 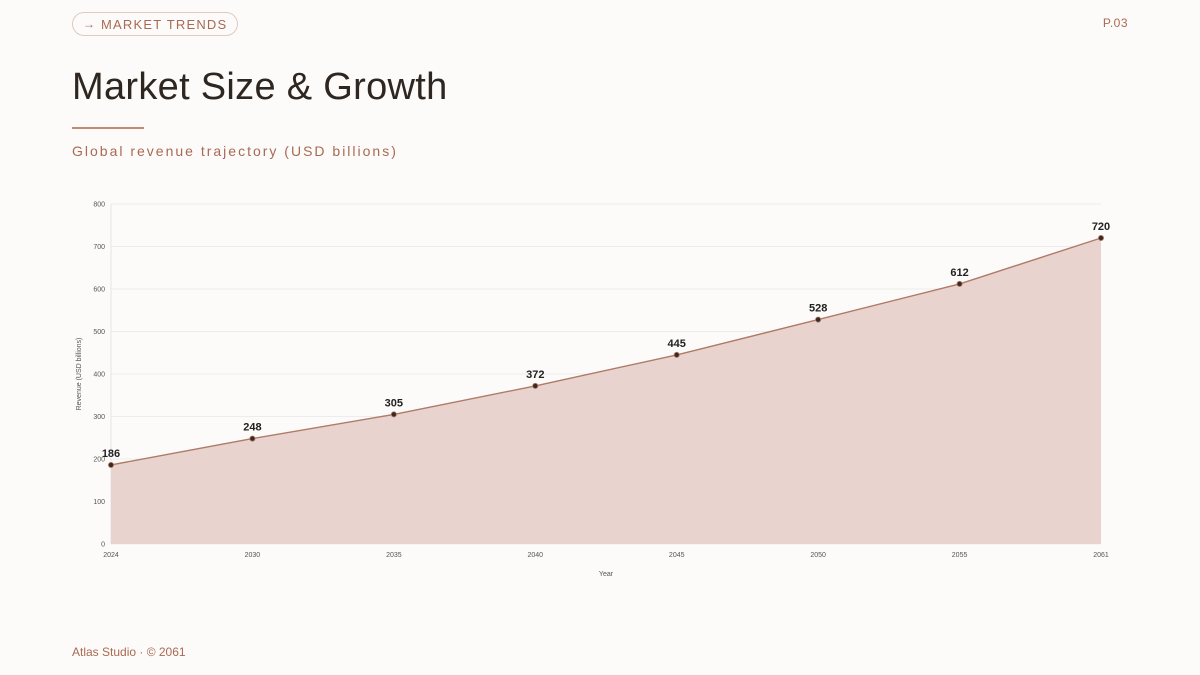 I want to click on x-tick-label: 2050, so click(x=818, y=555).